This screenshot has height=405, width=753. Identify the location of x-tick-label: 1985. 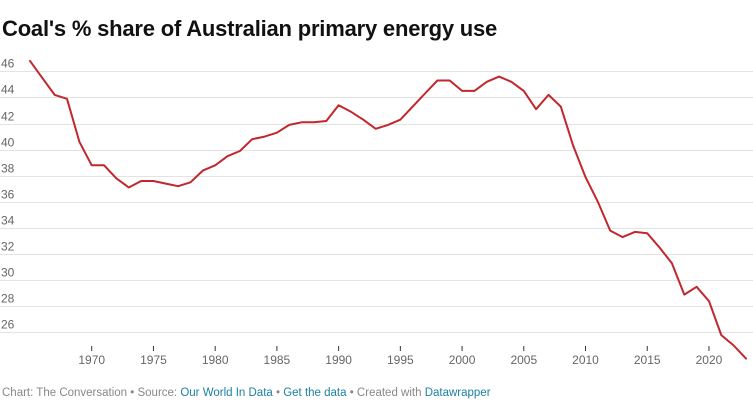
(277, 360).